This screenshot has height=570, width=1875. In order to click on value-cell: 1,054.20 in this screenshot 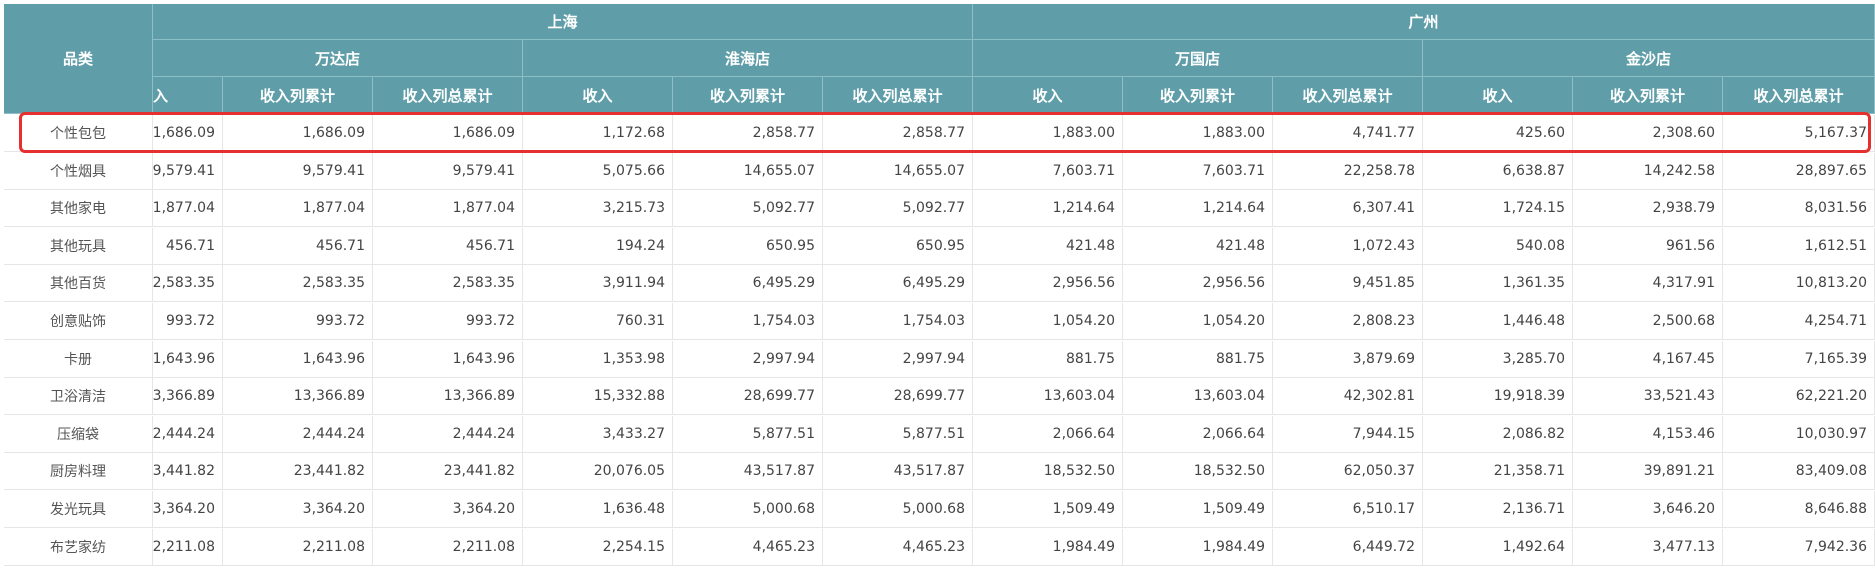, I will do `click(1048, 321)`.